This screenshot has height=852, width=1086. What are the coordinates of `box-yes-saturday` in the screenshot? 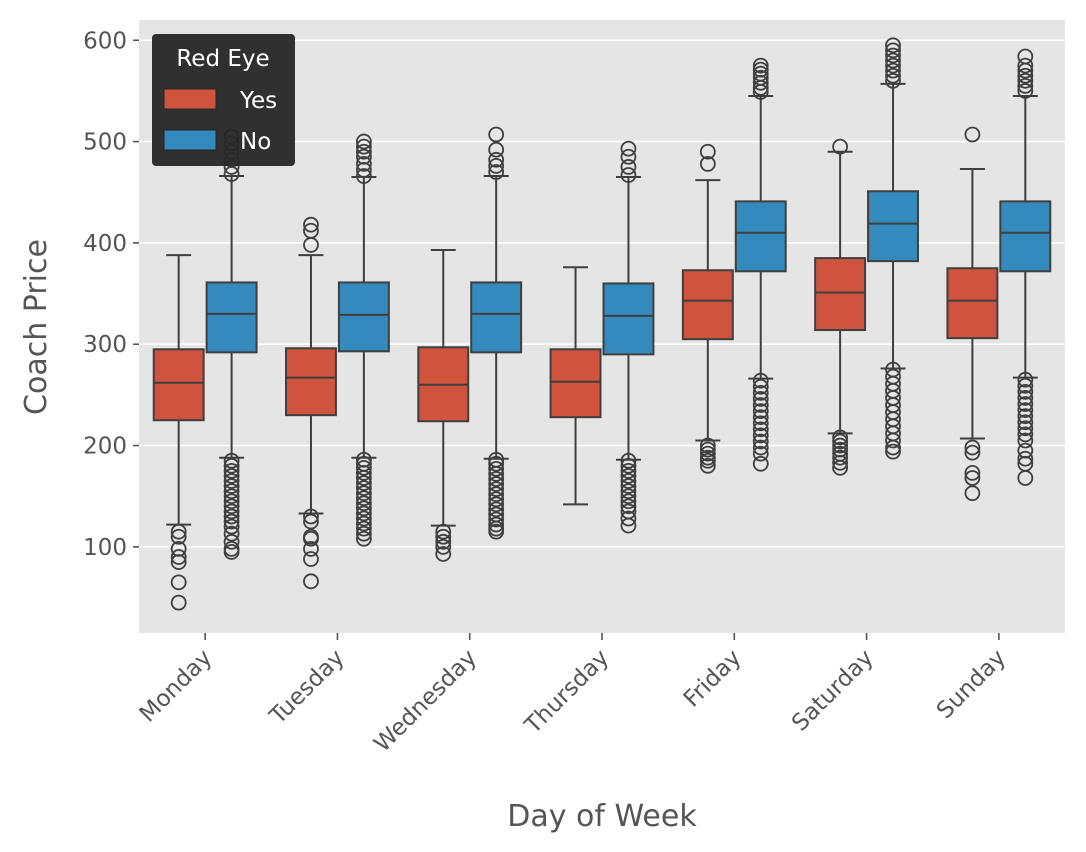 It's located at (840, 307).